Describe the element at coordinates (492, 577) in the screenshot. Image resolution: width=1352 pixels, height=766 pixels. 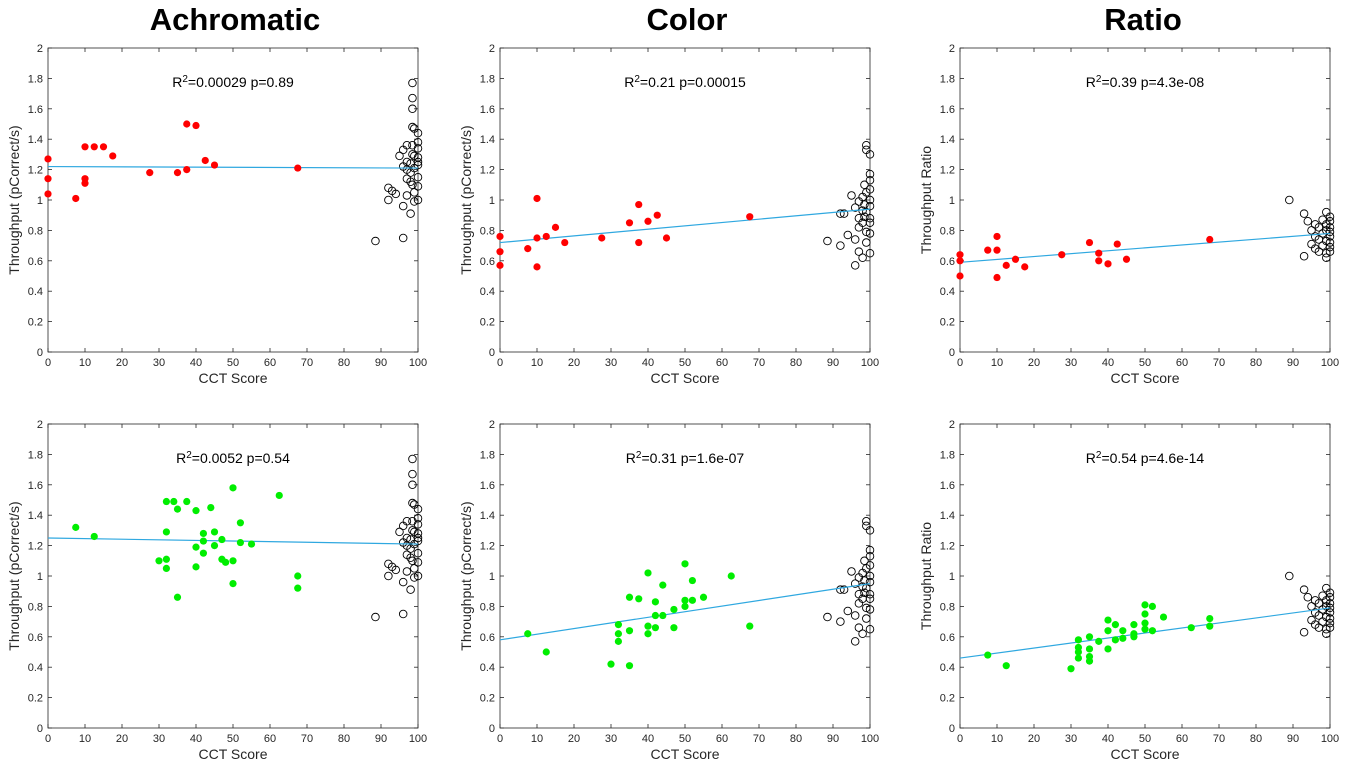
I see `y-tick-label: 1` at that location.